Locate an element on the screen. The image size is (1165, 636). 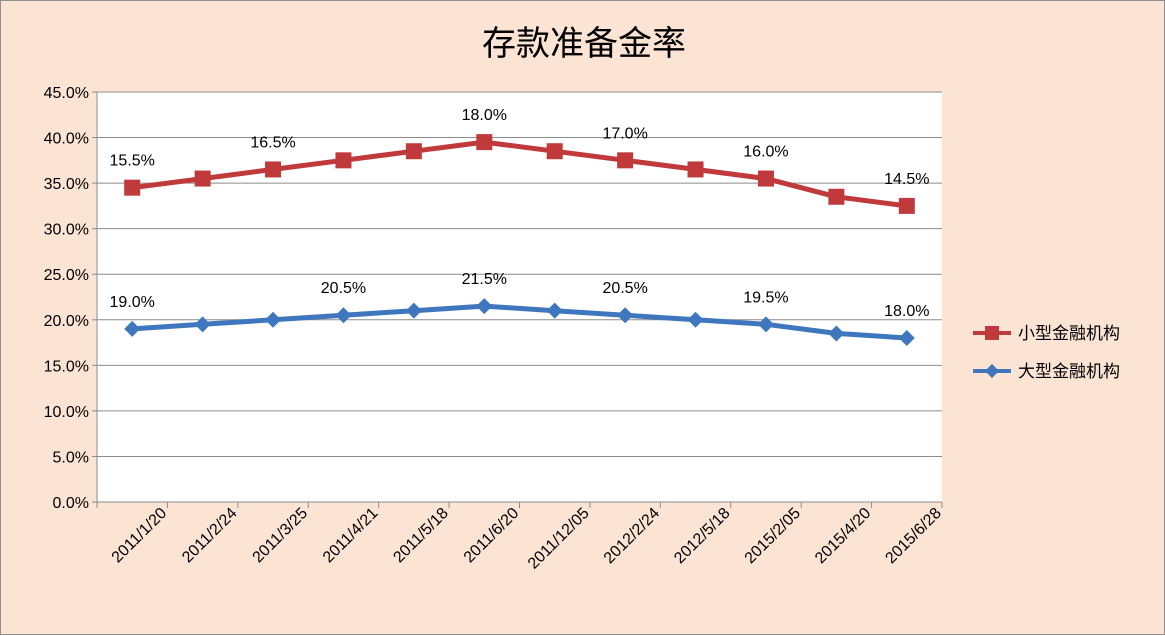
data-label: 21.5% is located at coordinates (484, 279).